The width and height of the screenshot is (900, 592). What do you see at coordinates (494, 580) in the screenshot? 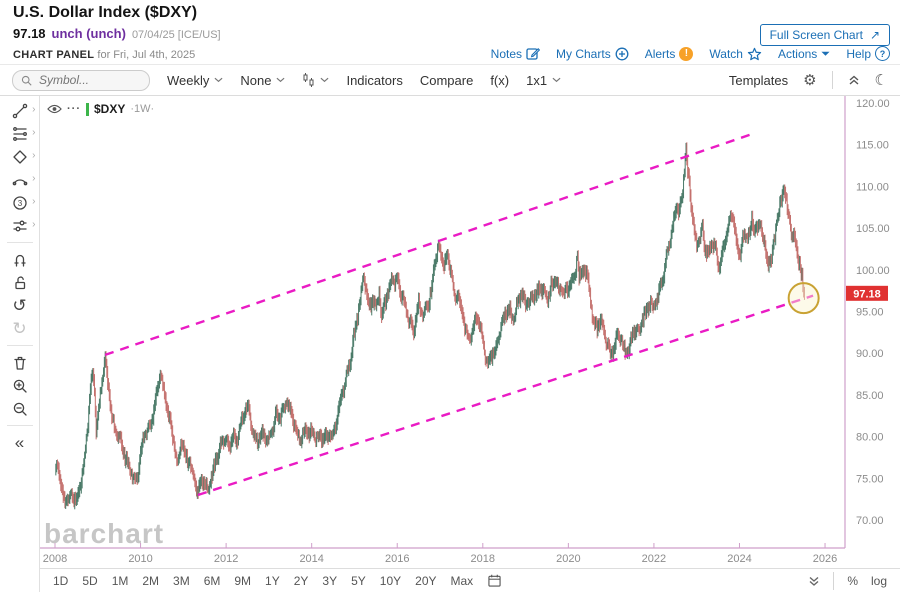
I see `calendar-icon` at bounding box center [494, 580].